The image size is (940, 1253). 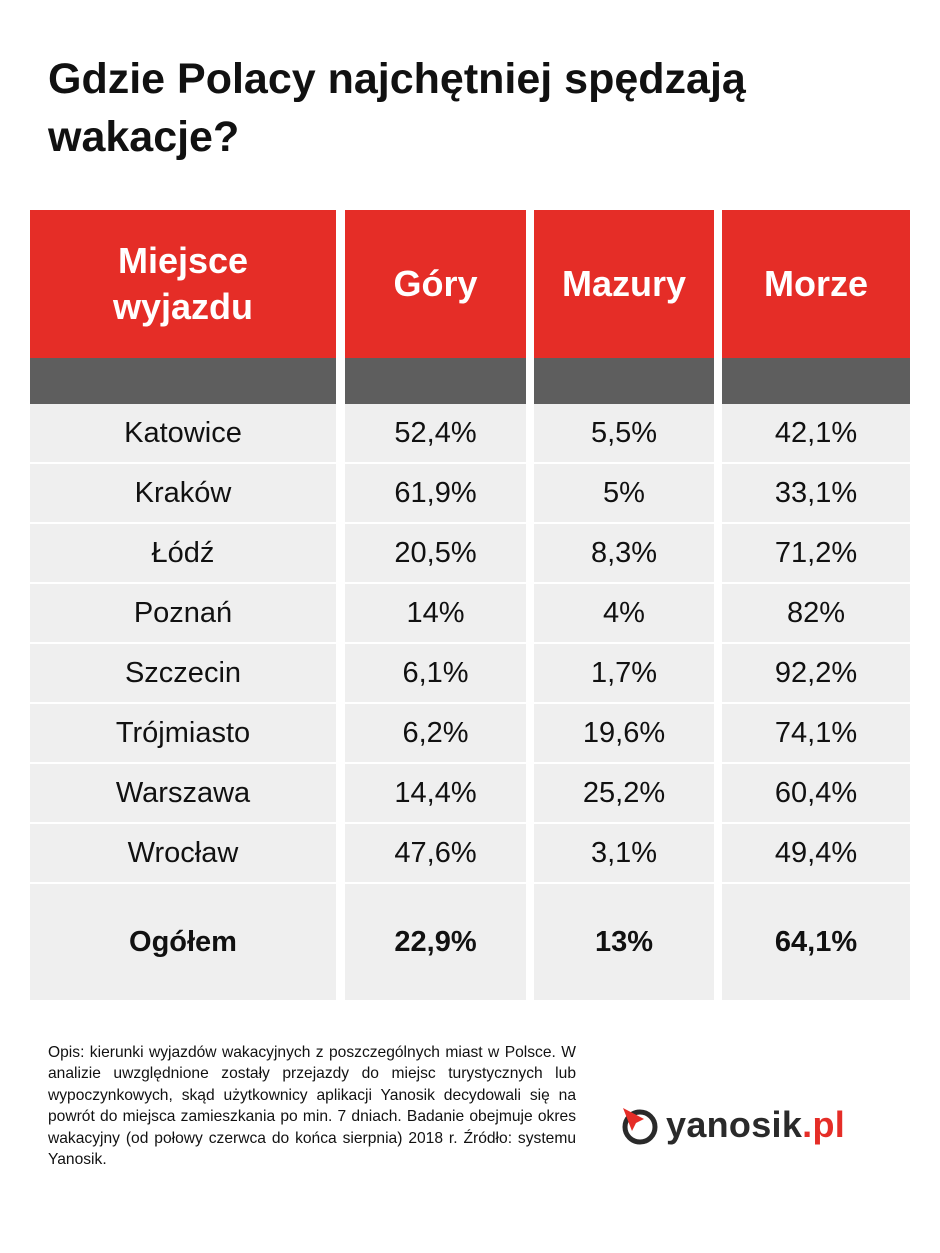 What do you see at coordinates (183, 734) in the screenshot?
I see `city-cell: Trójmiasto` at bounding box center [183, 734].